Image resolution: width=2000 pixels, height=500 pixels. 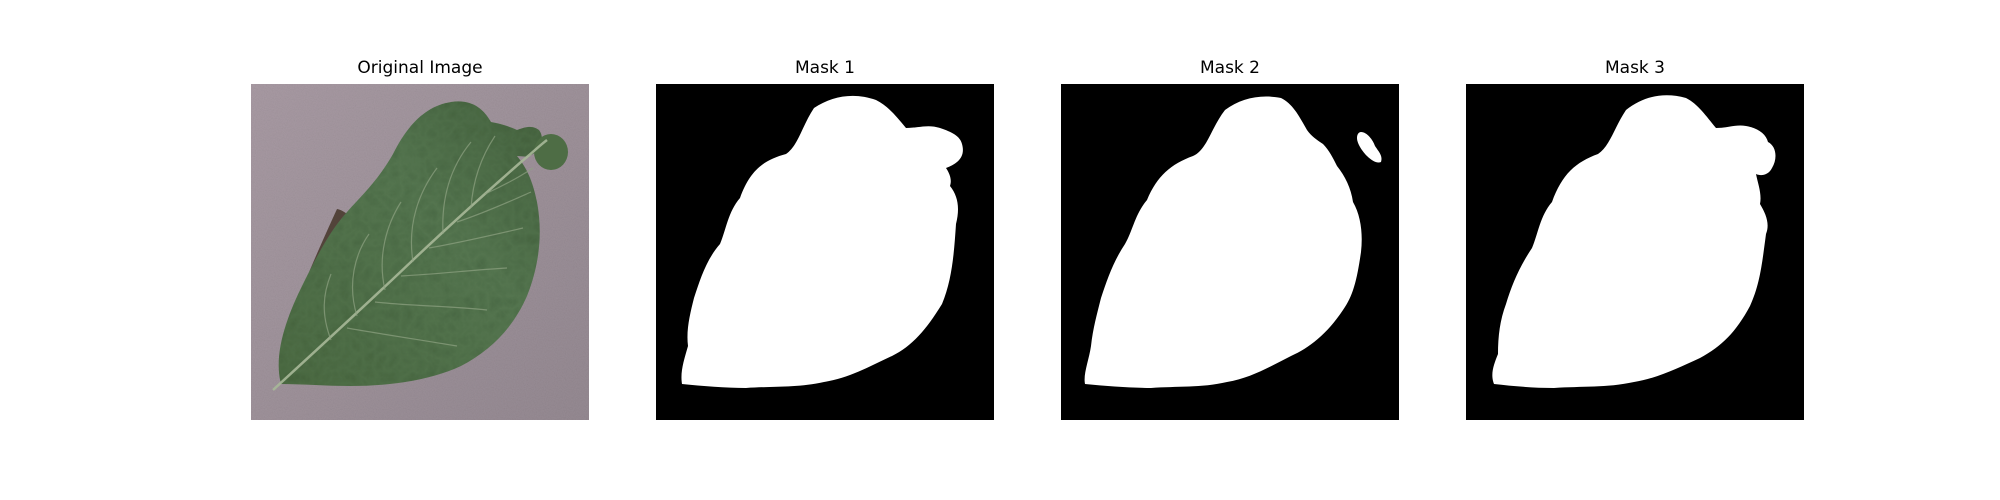 I want to click on leaf-photo, so click(x=420, y=252).